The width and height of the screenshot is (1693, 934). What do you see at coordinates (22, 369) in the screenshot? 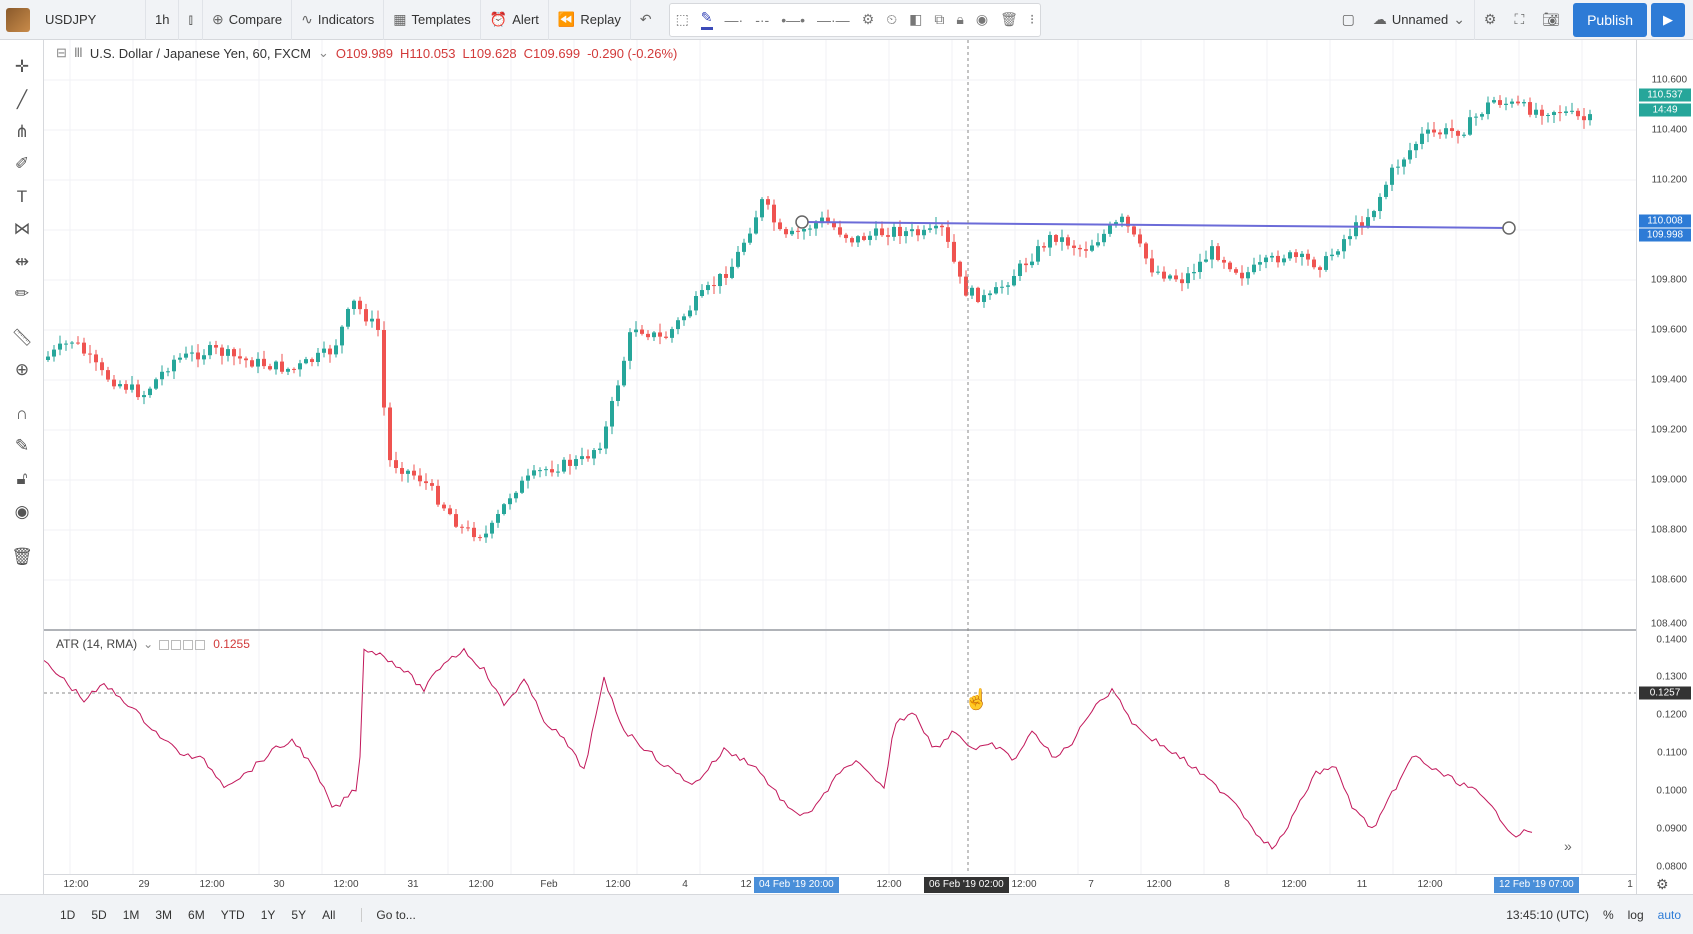
I see `zoom-in-icon: ⊕` at bounding box center [22, 369].